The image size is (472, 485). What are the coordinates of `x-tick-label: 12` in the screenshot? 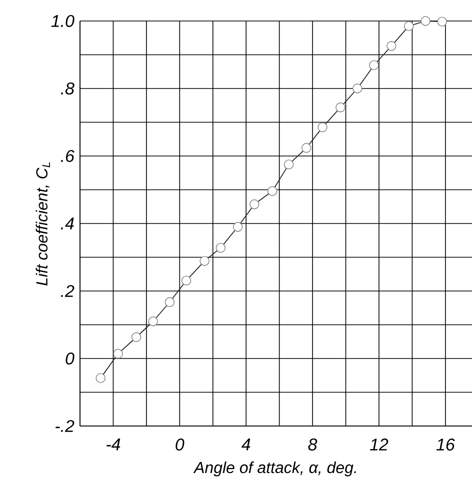 It's located at (379, 444).